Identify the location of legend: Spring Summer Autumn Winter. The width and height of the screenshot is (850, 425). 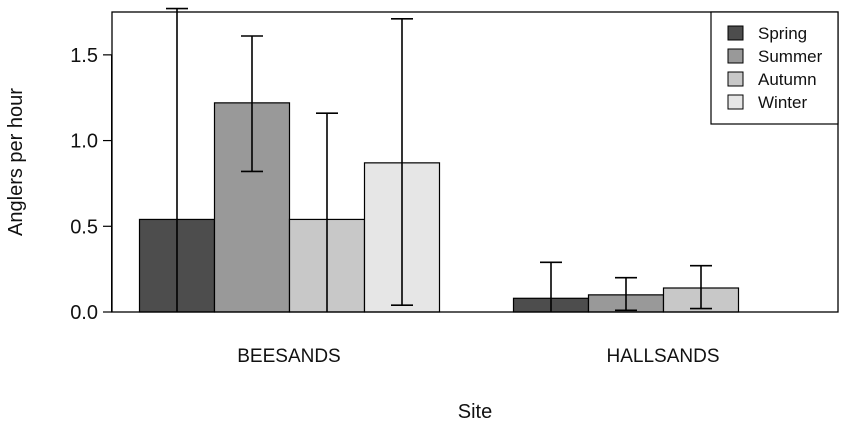
(774, 68).